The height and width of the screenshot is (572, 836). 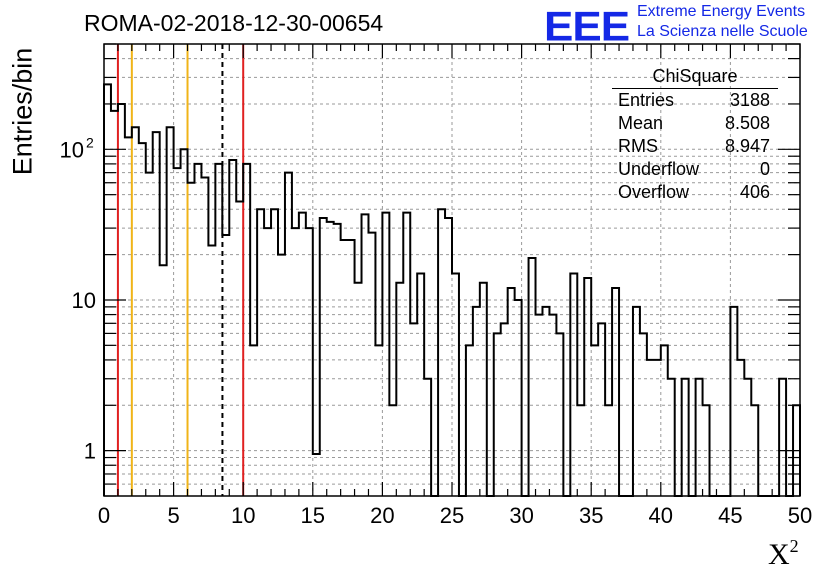 I want to click on x-tick-label: 35, so click(x=591, y=515).